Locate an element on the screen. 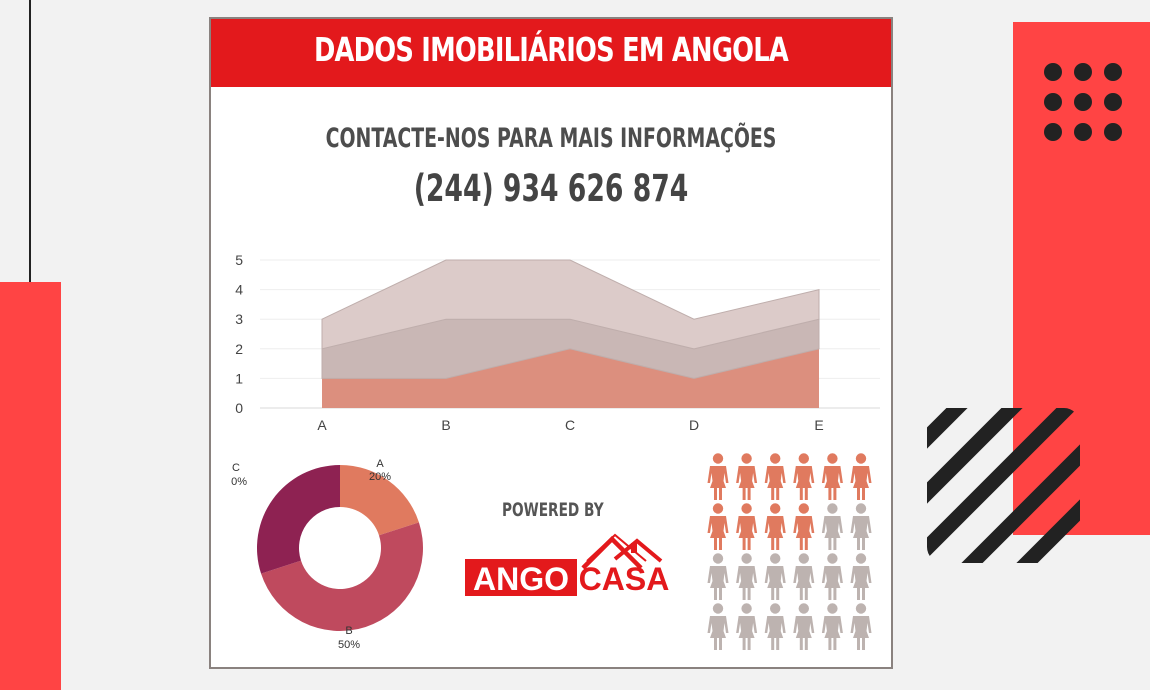  angocasa-logo: ANGO CASA is located at coordinates (567, 565).